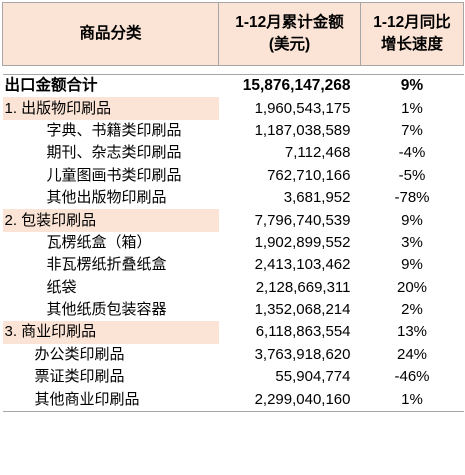  Describe the element at coordinates (233, 243) in the screenshot. I see `subcategory-row: 瓦楞纸盒（箱） 1,902,899,552 3%` at that location.